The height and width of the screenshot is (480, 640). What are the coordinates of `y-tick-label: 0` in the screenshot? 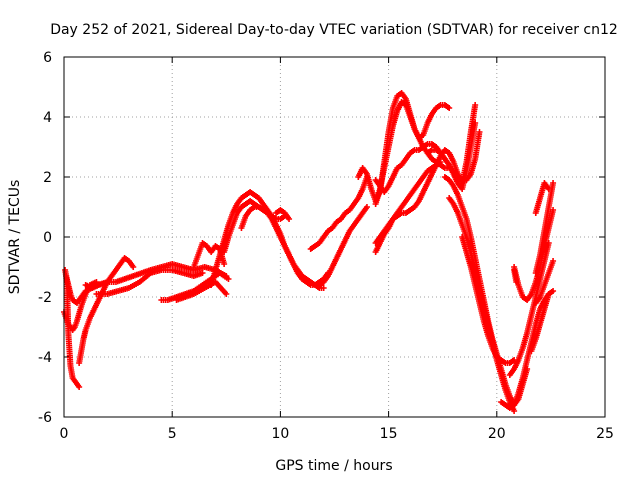 It's located at (47, 238).